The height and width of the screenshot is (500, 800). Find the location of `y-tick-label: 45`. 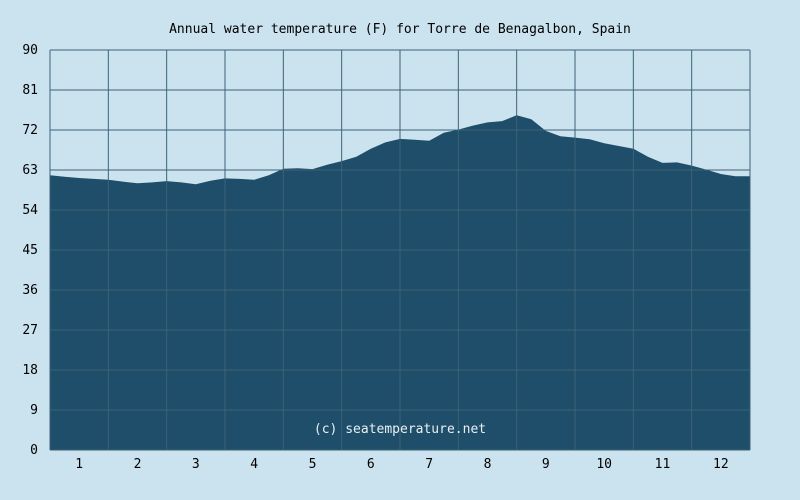

y-tick-label: 45 is located at coordinates (30, 250).